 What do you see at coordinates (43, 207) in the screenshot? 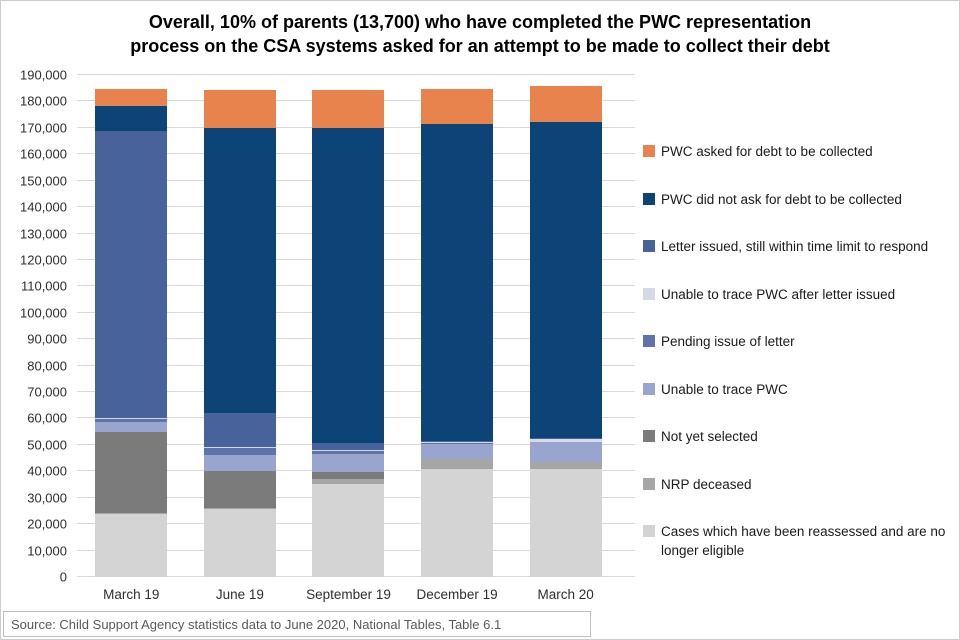
I see `y-tick-label: 140,000` at bounding box center [43, 207].